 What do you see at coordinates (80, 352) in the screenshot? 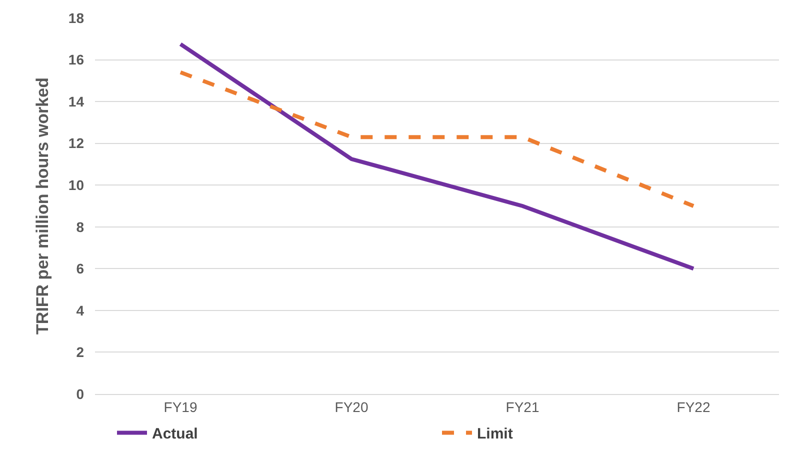
I see `y-tick-label: 2` at bounding box center [80, 352].